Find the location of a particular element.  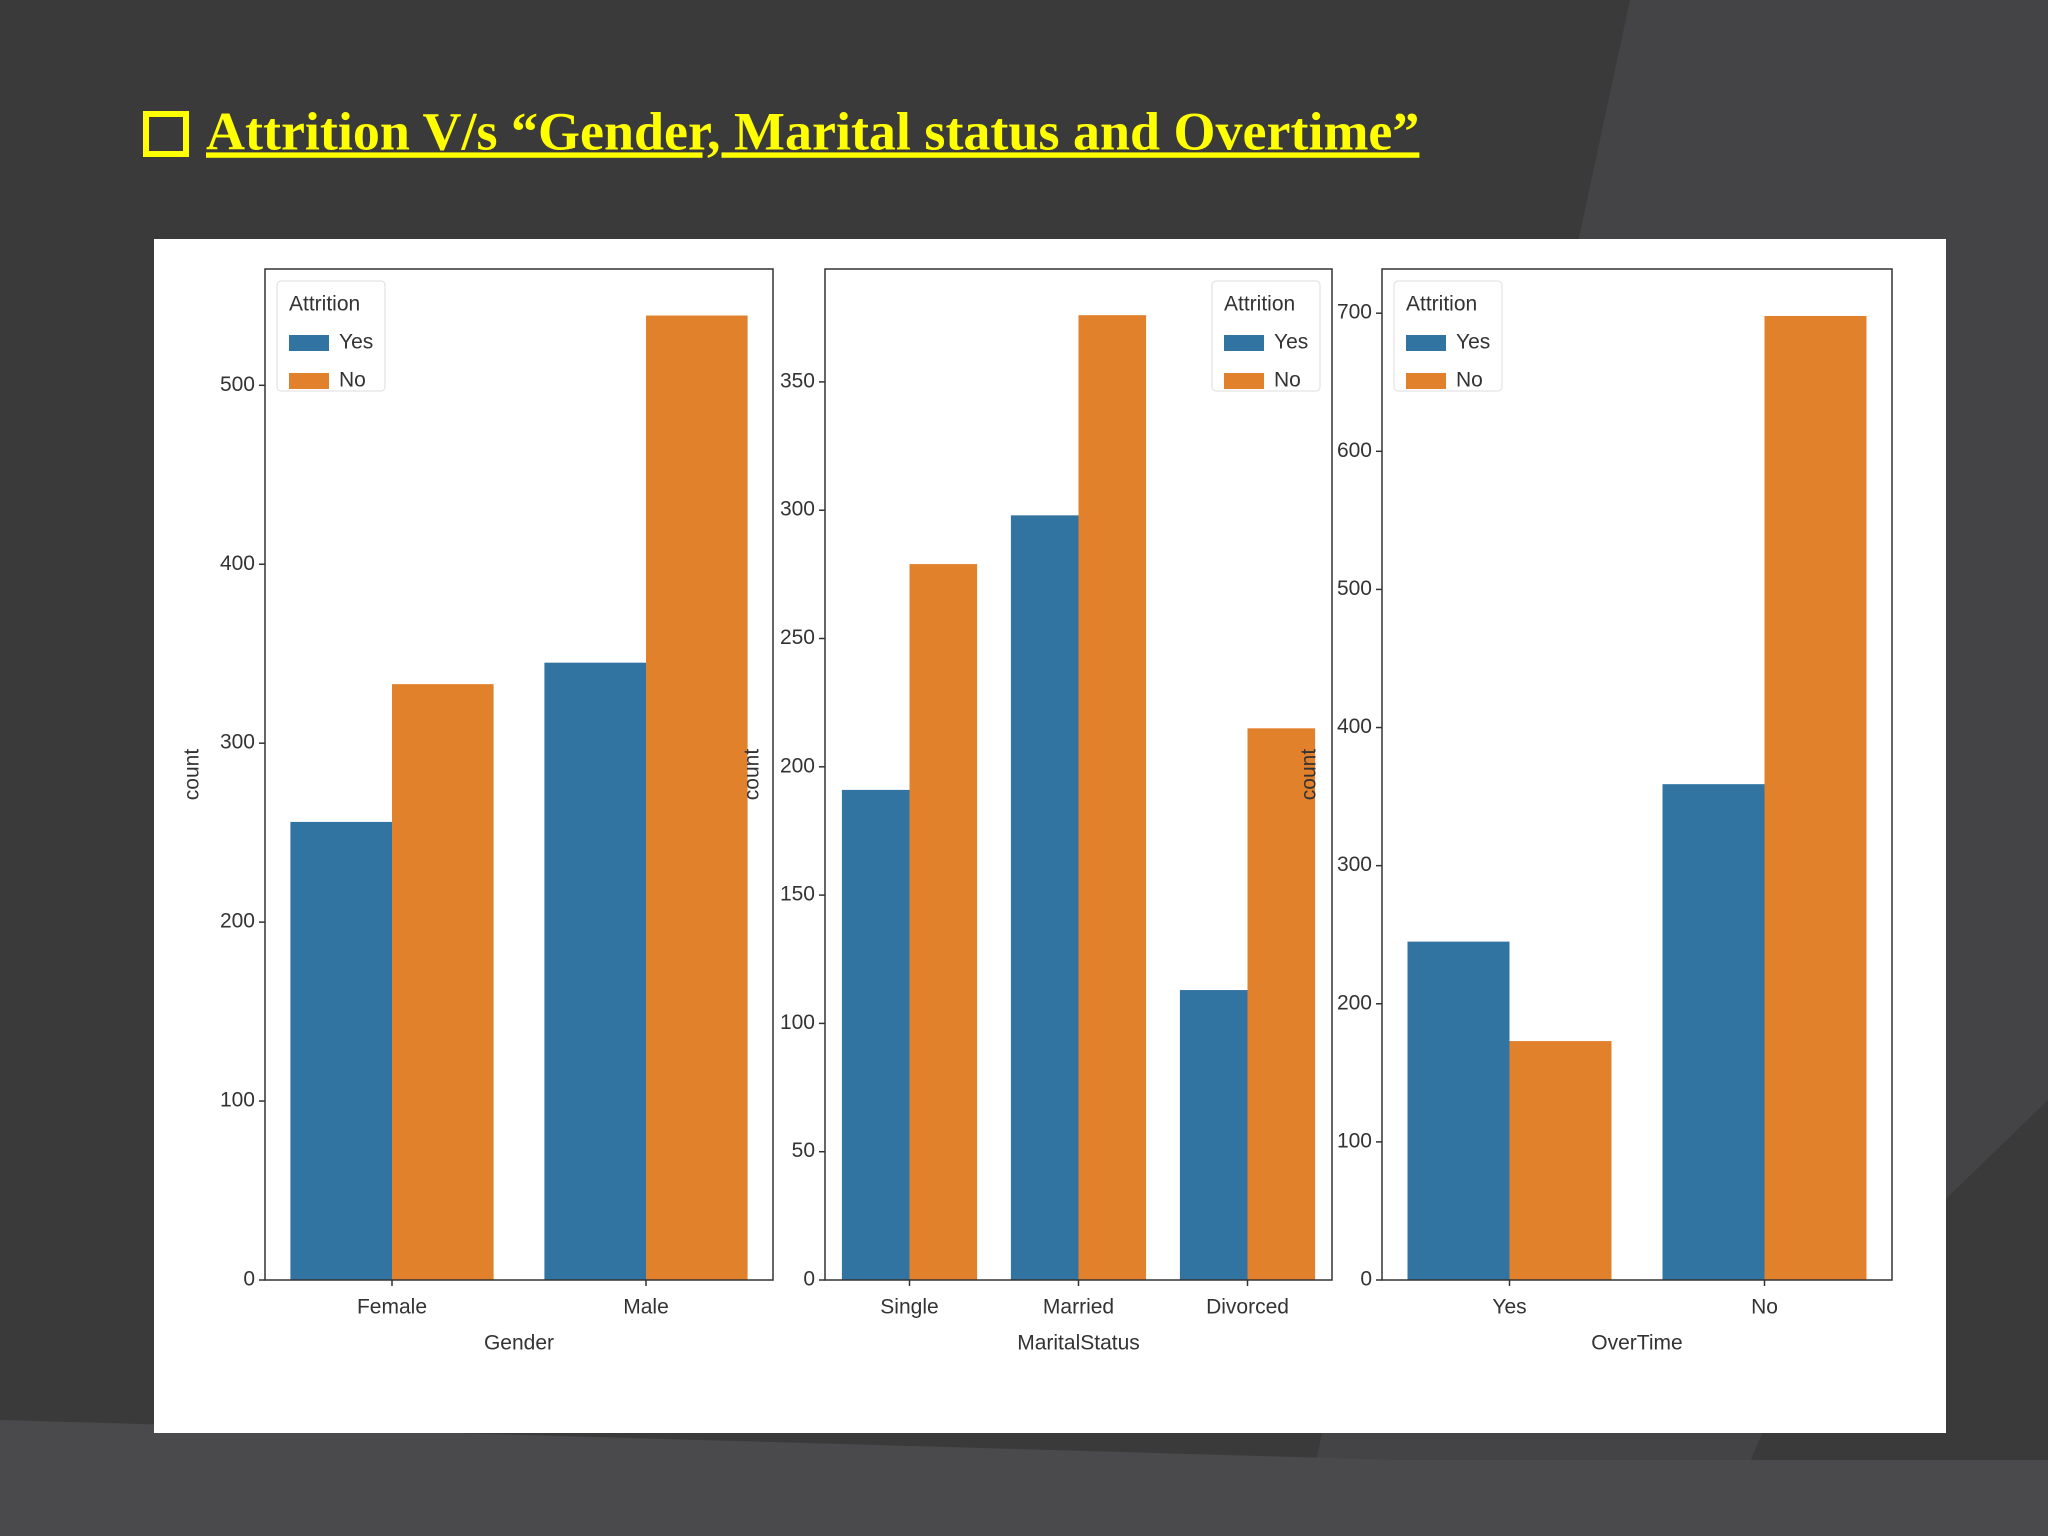

x-tick-label: Divorced is located at coordinates (1247, 1307).